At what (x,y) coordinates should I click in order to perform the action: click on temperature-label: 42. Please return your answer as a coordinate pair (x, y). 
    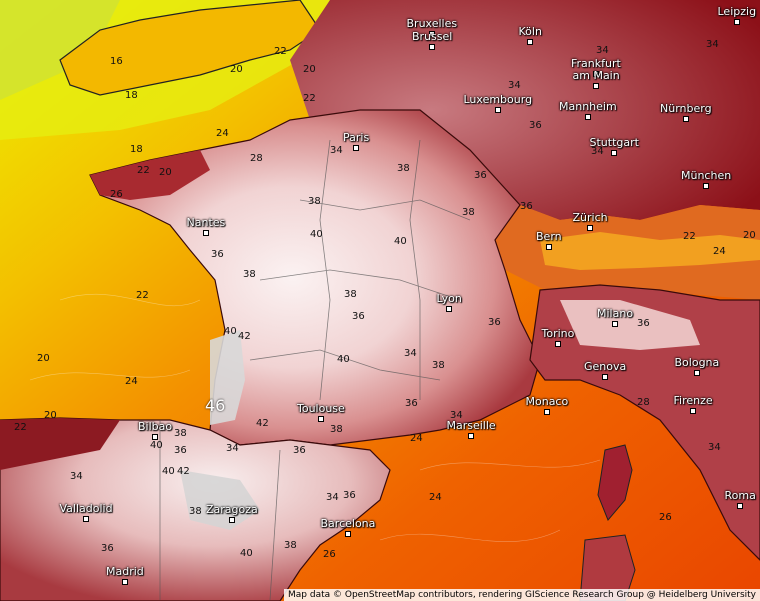
    Looking at the image, I should click on (183, 471).